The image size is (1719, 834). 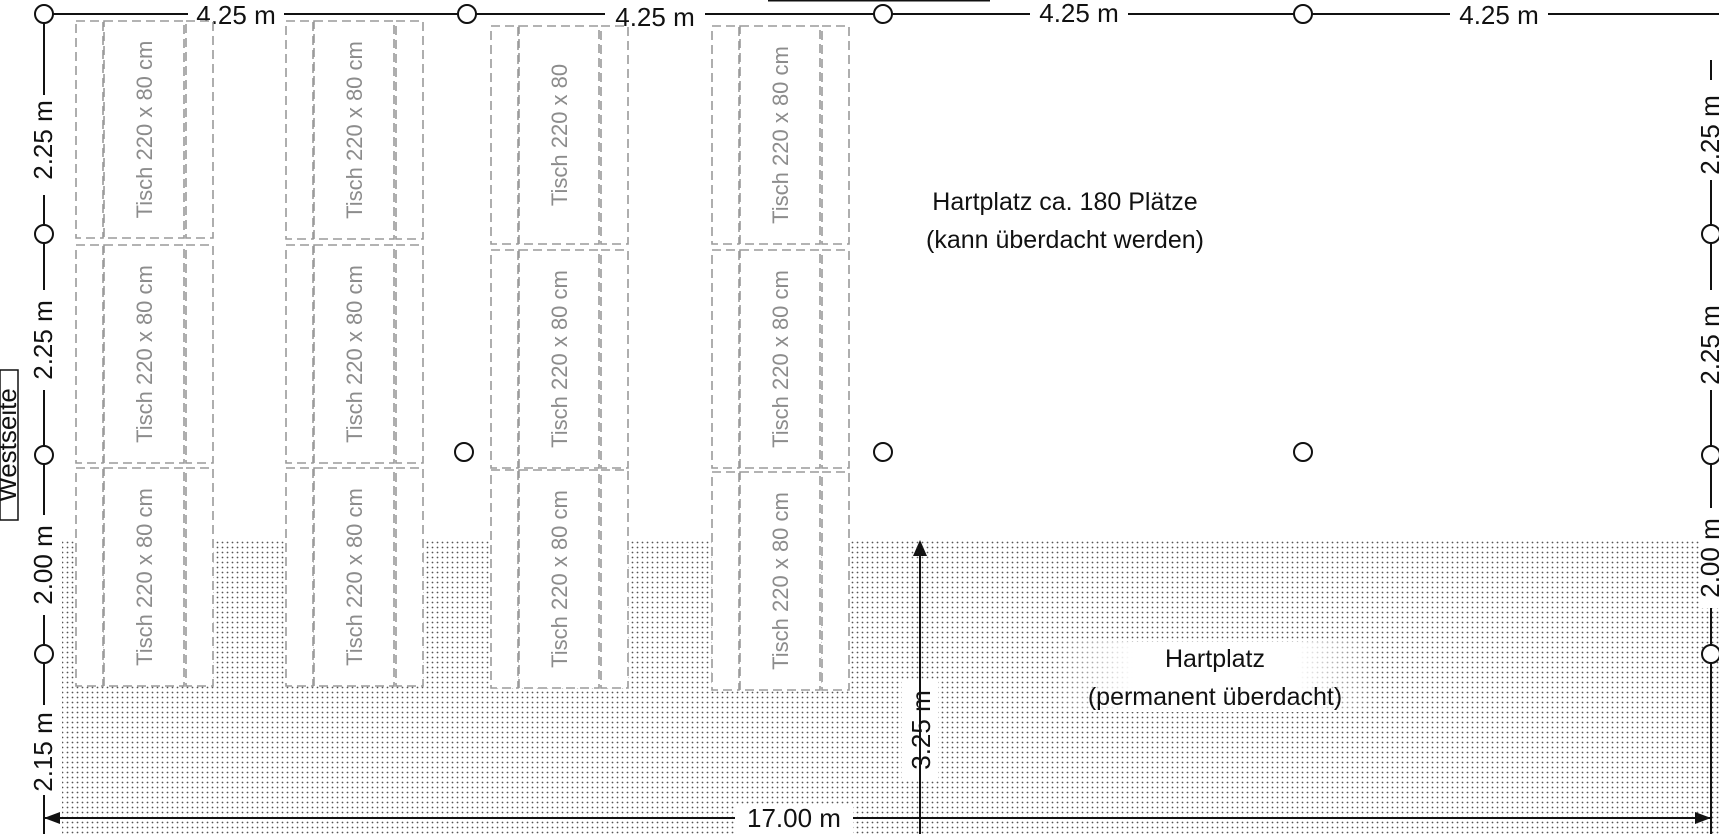 I want to click on dim-right-1: 2.25 m, so click(x=1707, y=135).